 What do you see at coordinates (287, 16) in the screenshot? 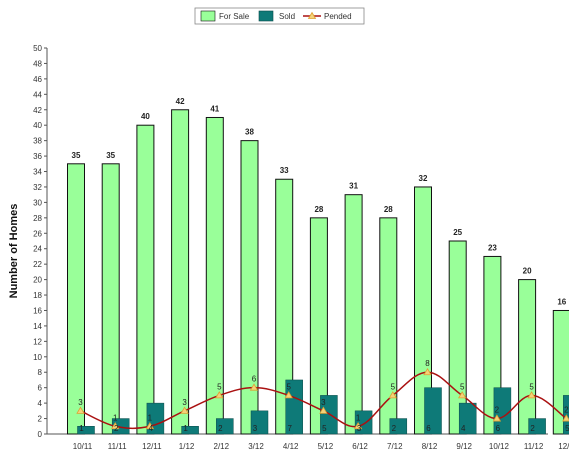
I see `legend-label-sold: Sold` at bounding box center [287, 16].